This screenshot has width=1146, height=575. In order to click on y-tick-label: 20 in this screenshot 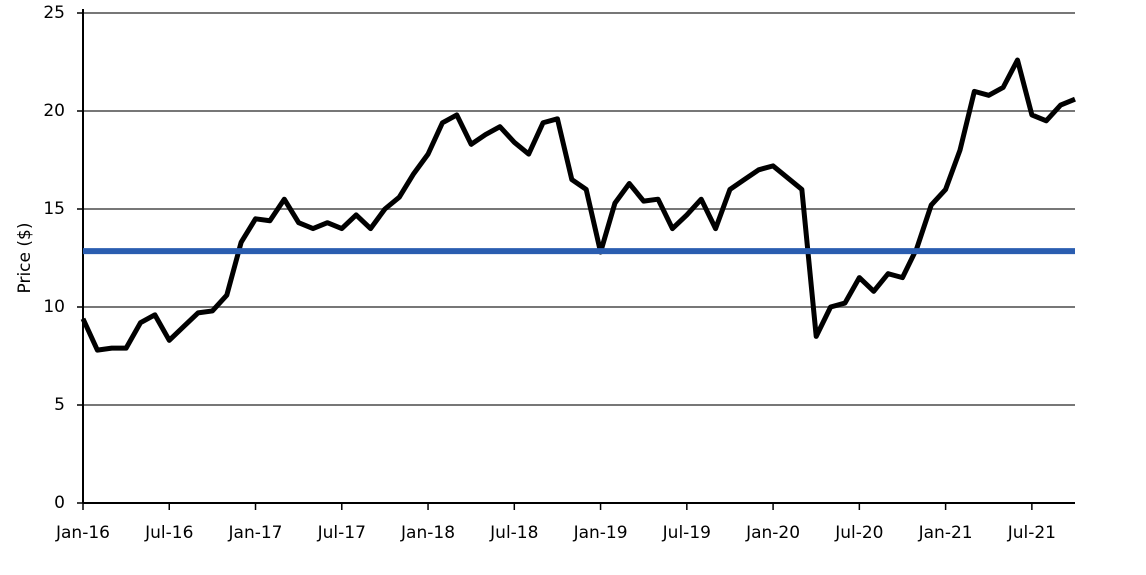, I will do `click(54, 111)`.